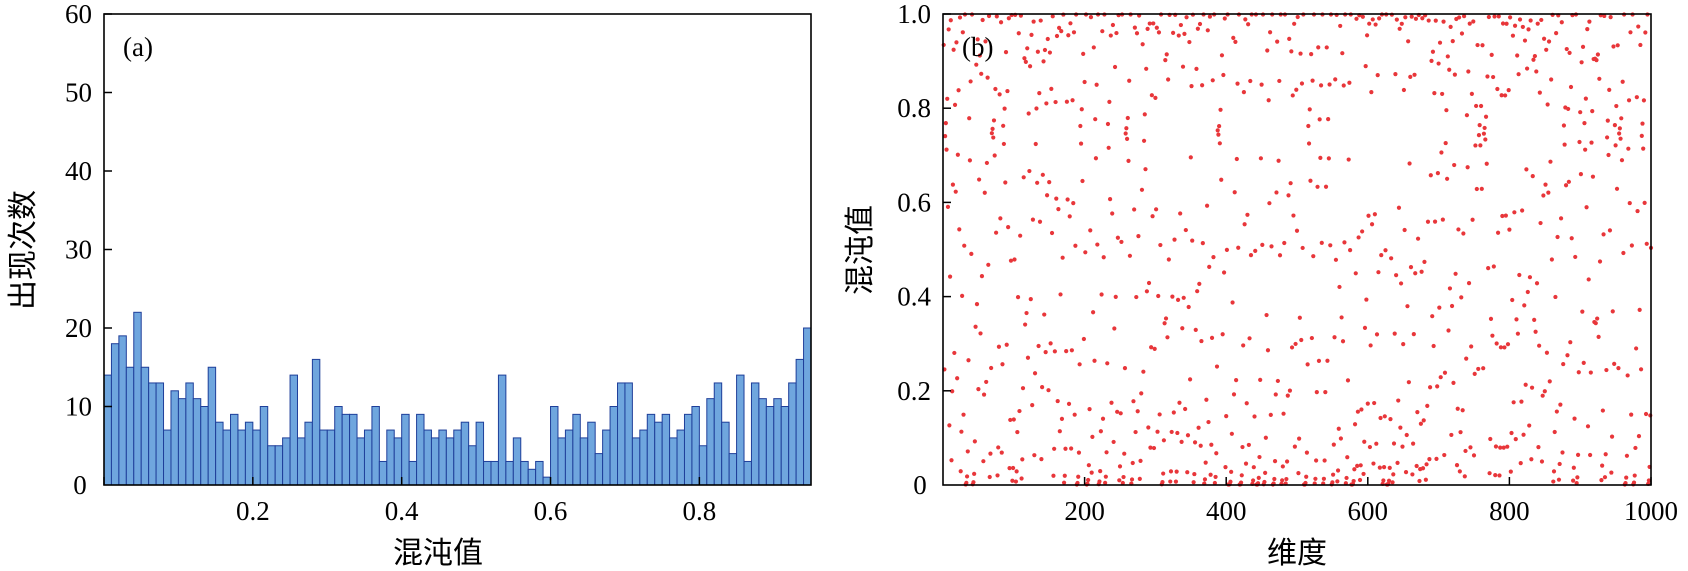 This screenshot has width=1688, height=571. I want to click on x-tick-label: 0.2, so click(253, 511).